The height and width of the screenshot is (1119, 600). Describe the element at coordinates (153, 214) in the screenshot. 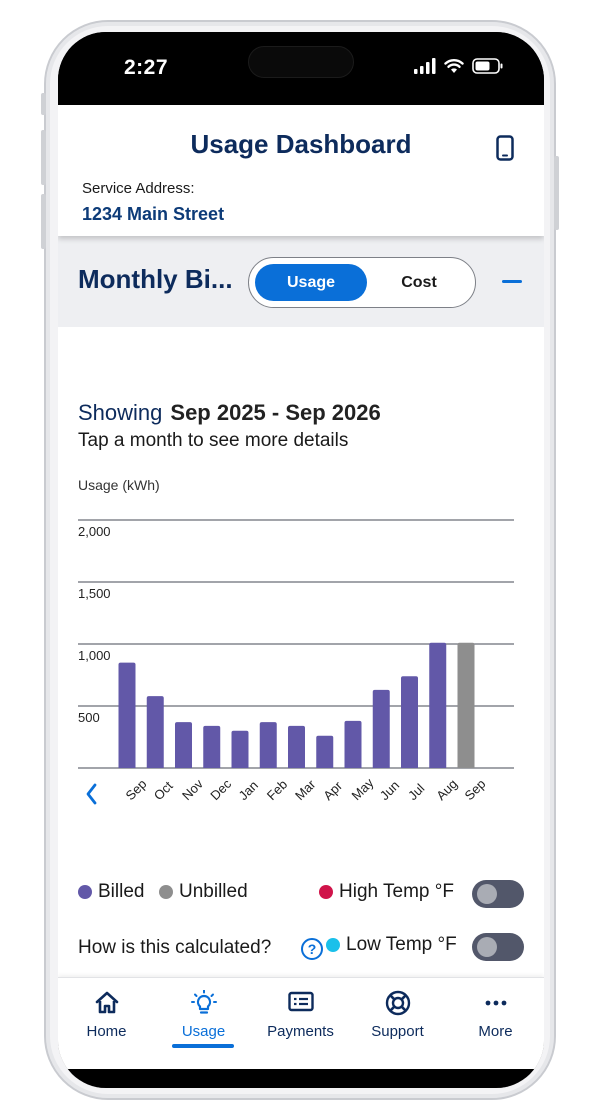

I see `service-address: 1234 Main Street` at that location.